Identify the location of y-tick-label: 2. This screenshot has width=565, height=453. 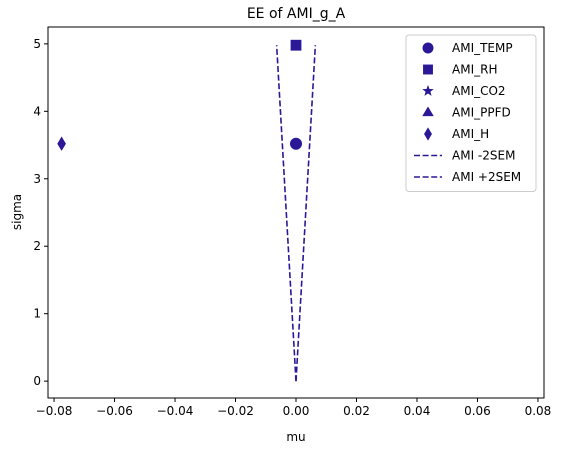
(37, 246).